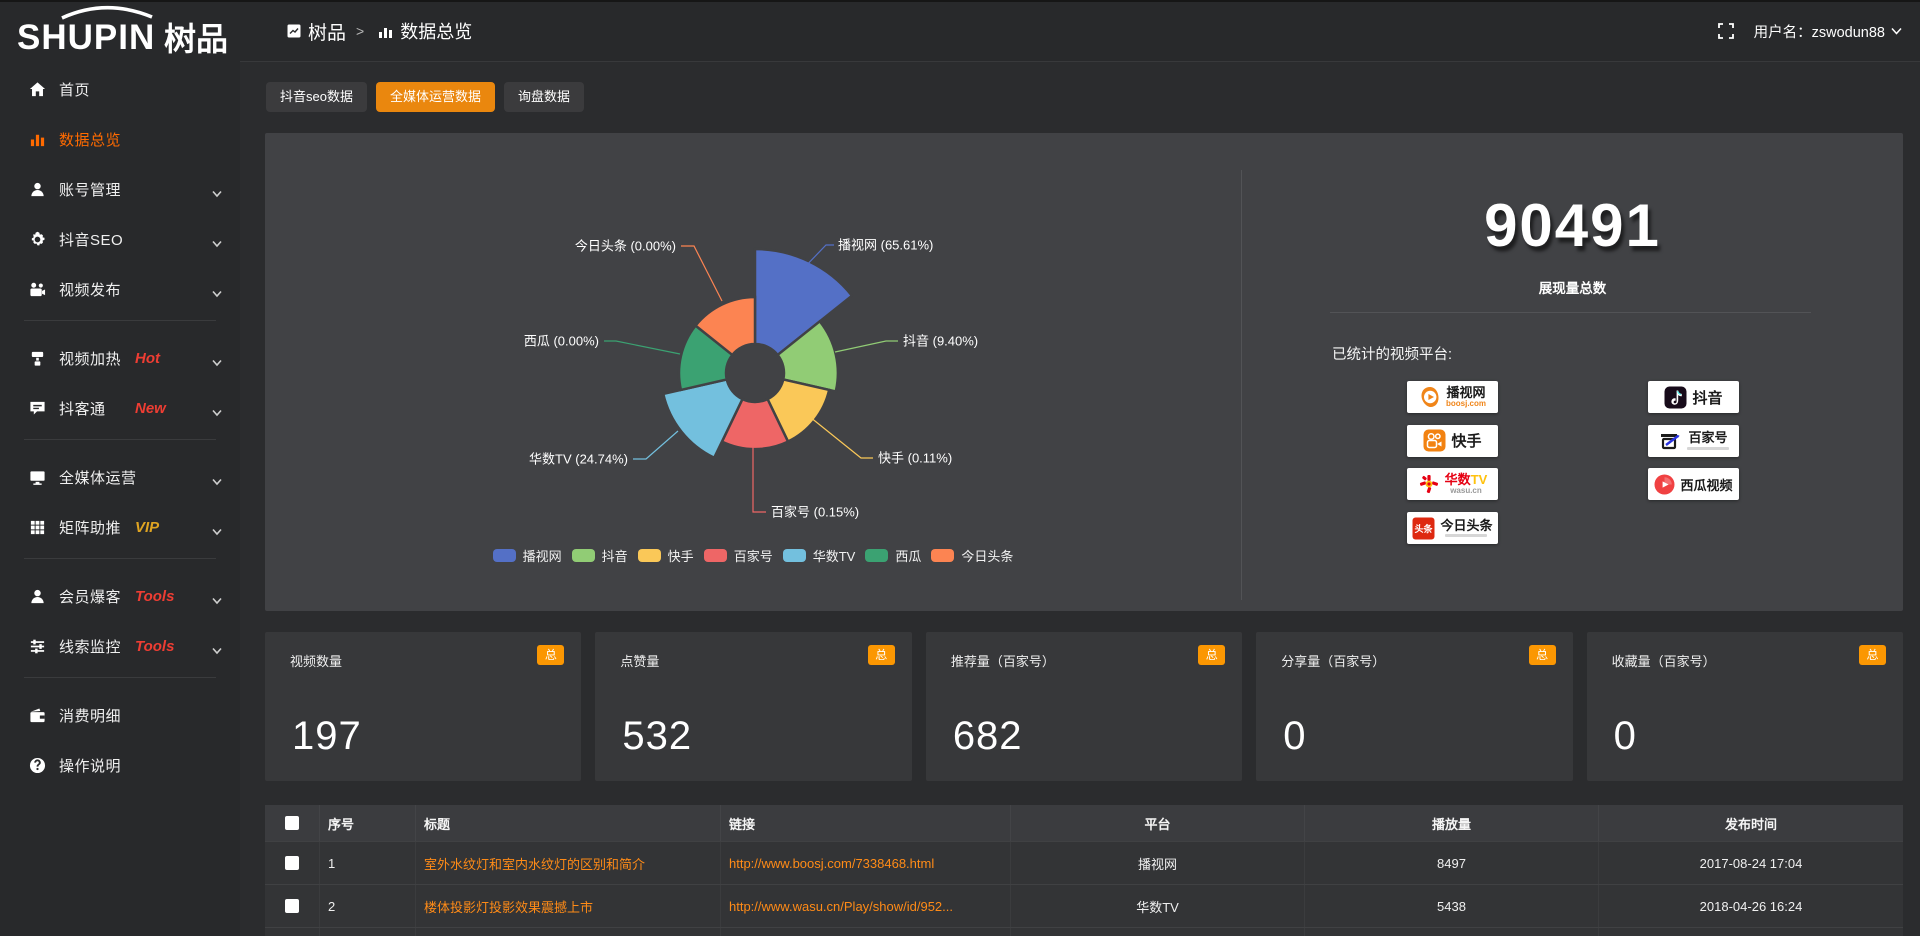 The height and width of the screenshot is (936, 1920). Describe the element at coordinates (665, 555) in the screenshot. I see `legend-item-快手: 快手` at that location.